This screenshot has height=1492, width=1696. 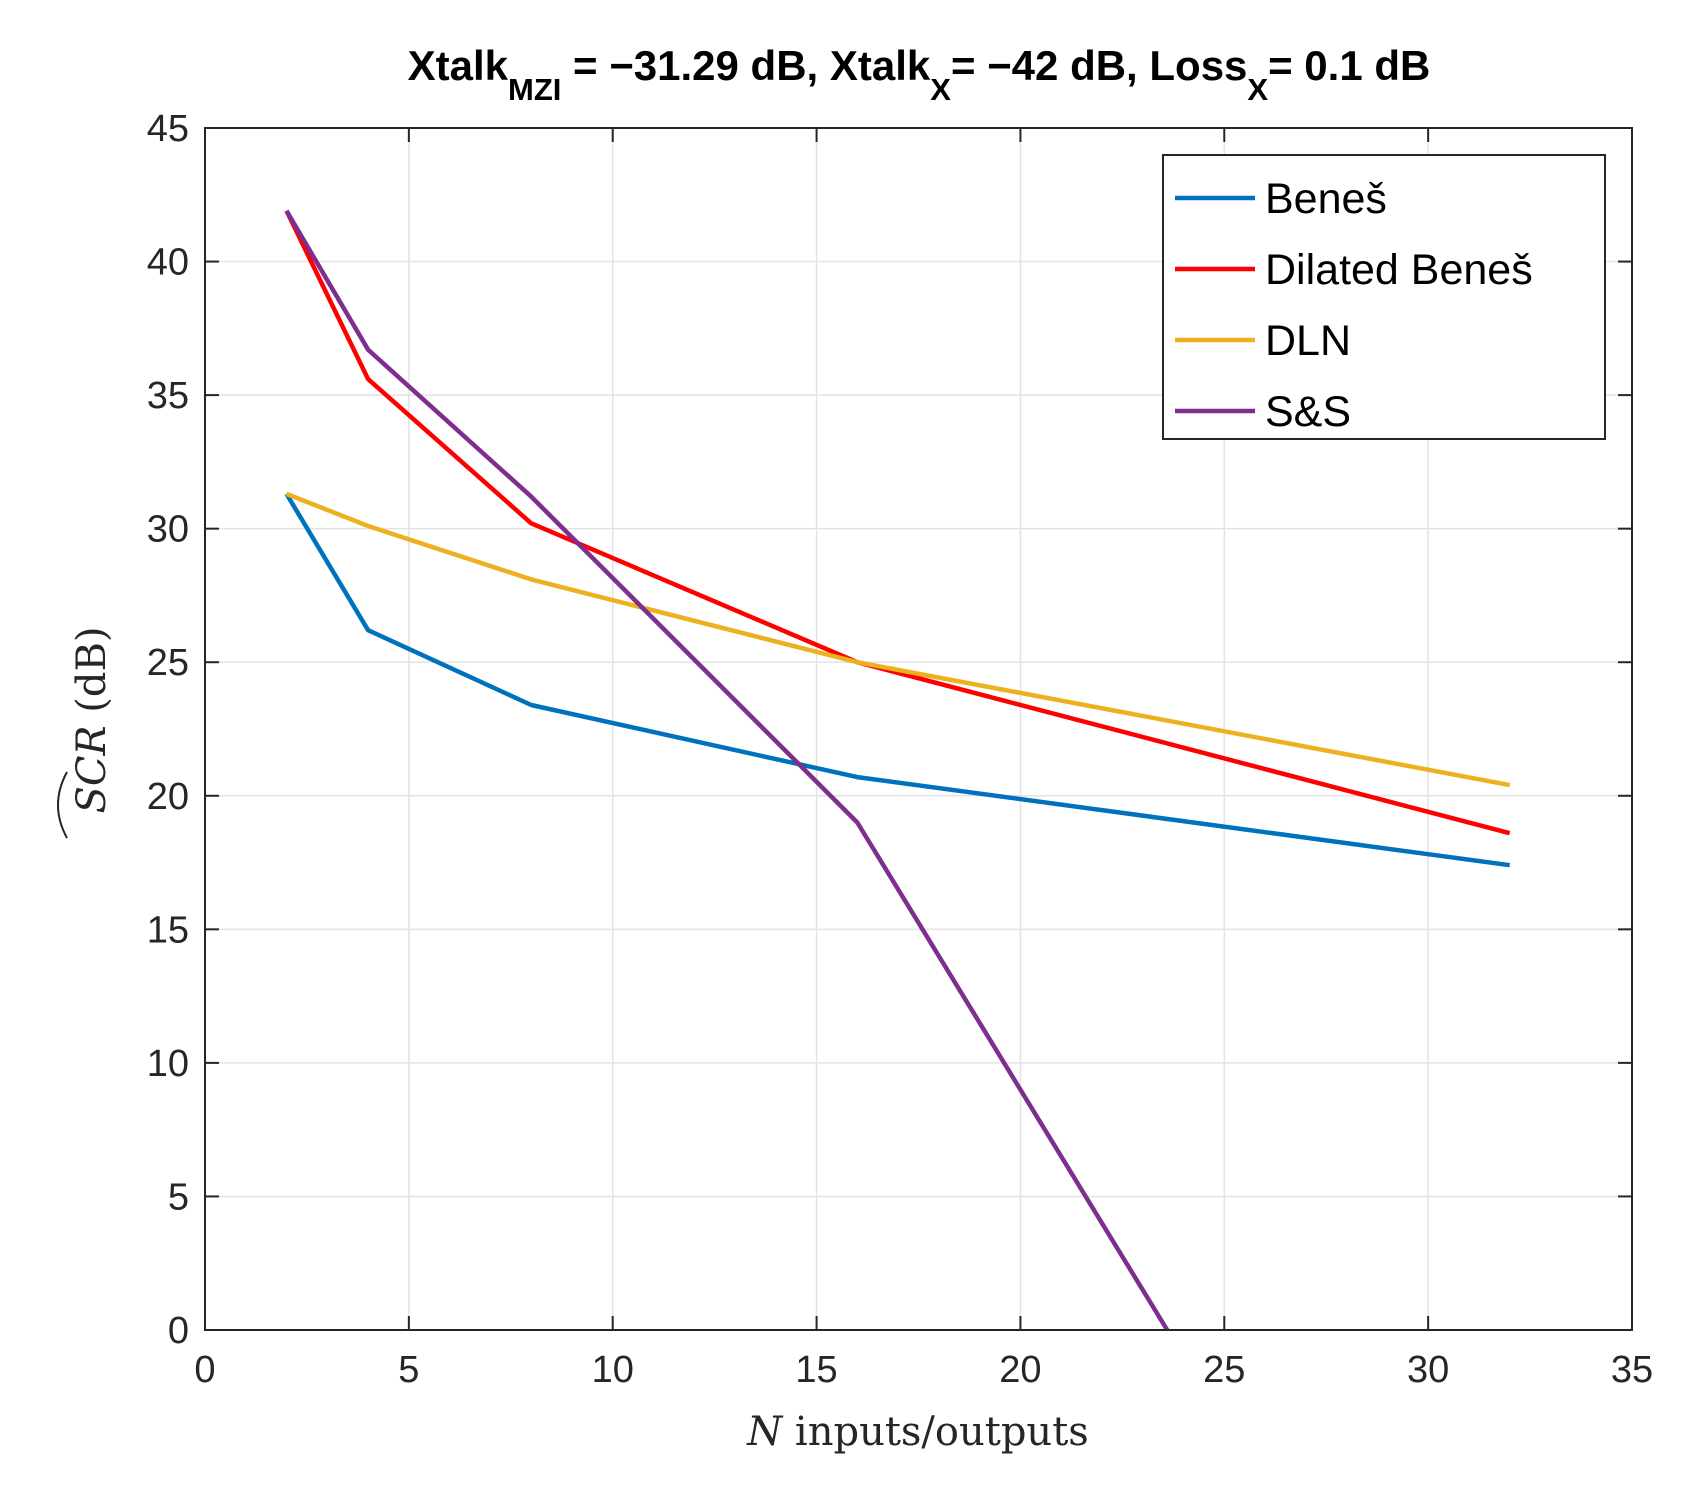 What do you see at coordinates (178, 1197) in the screenshot?
I see `y-tick-label: 5` at bounding box center [178, 1197].